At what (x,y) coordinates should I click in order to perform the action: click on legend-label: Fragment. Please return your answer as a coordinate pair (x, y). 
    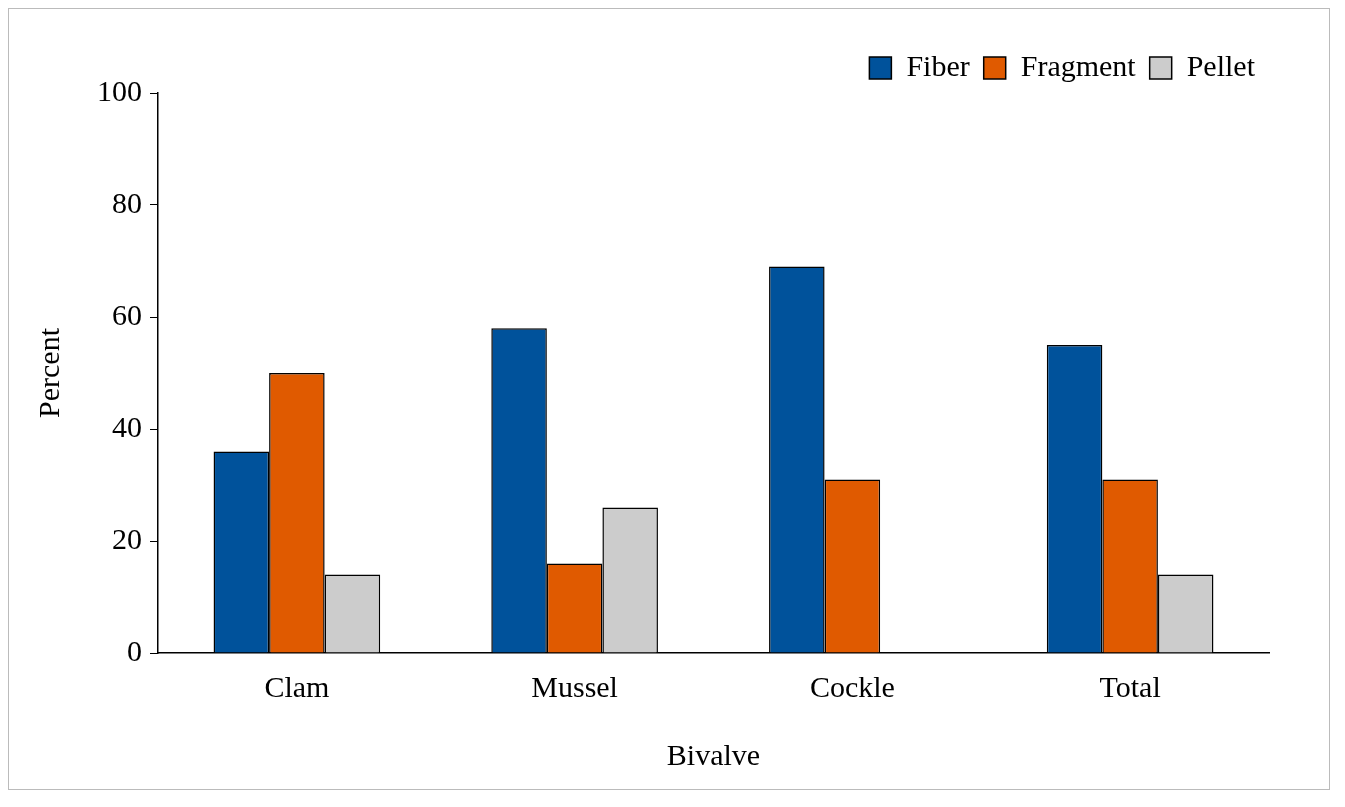
    Looking at the image, I should click on (1078, 65).